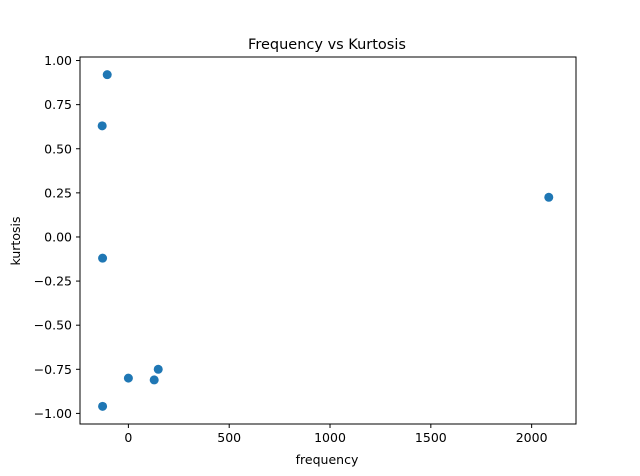 The width and height of the screenshot is (640, 476). I want to click on y-axis-label: kurtosis, so click(15, 241).